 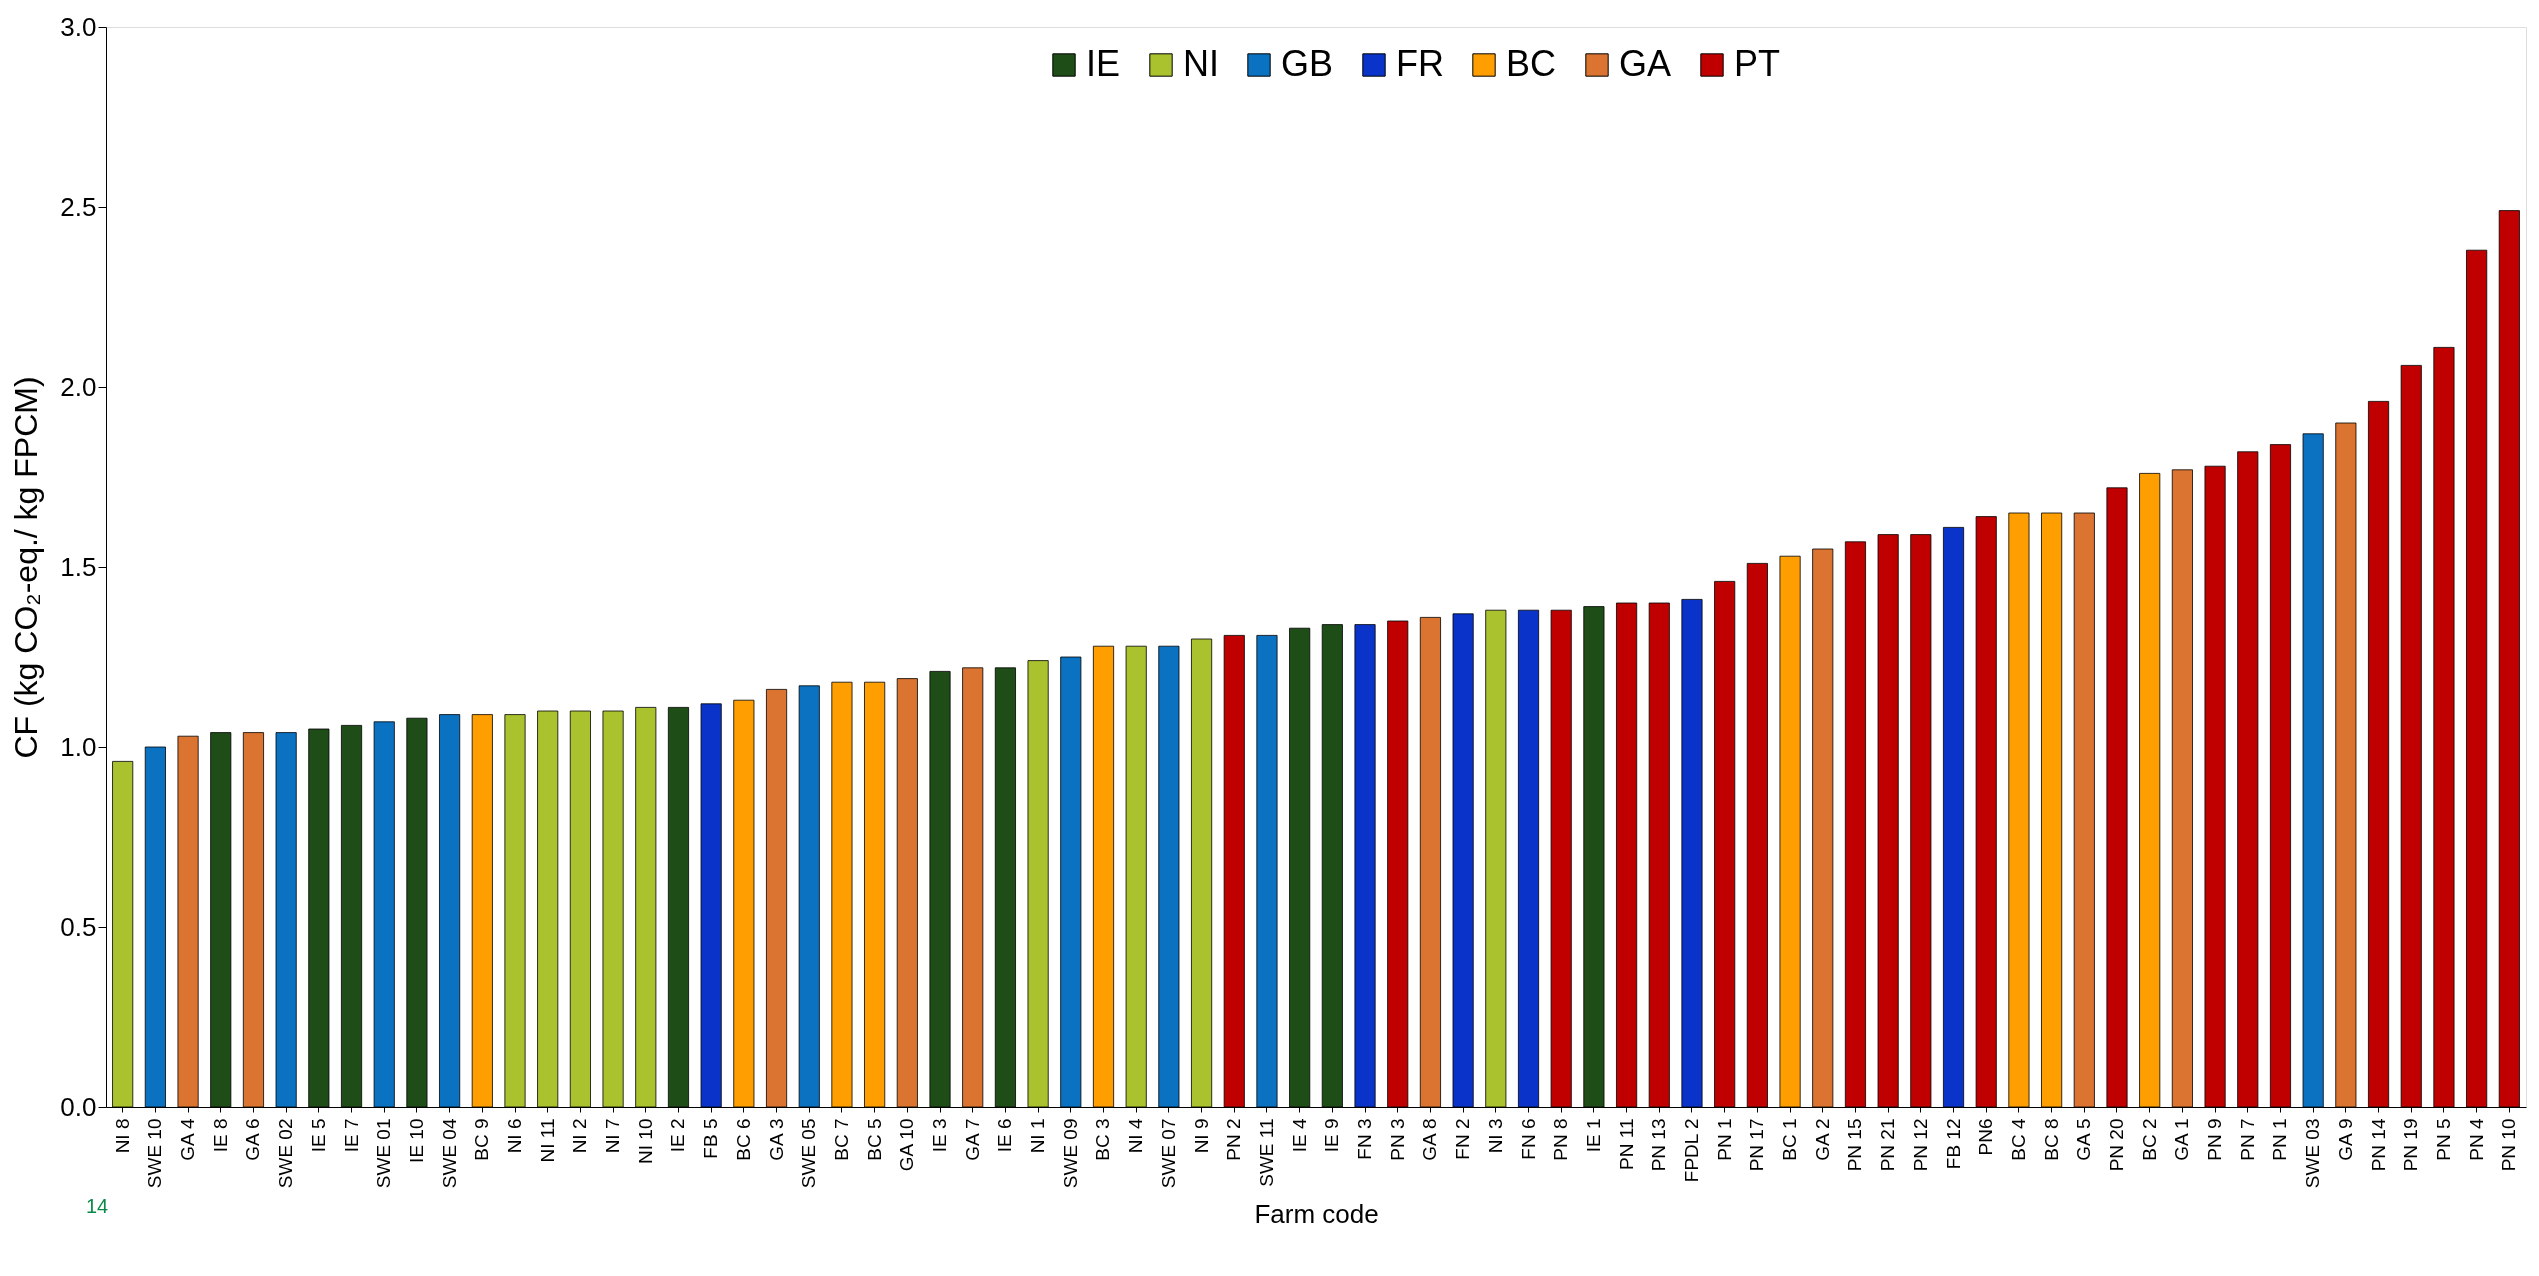 What do you see at coordinates (1136, 1136) in the screenshot?
I see `x-tick-label: NI 4` at bounding box center [1136, 1136].